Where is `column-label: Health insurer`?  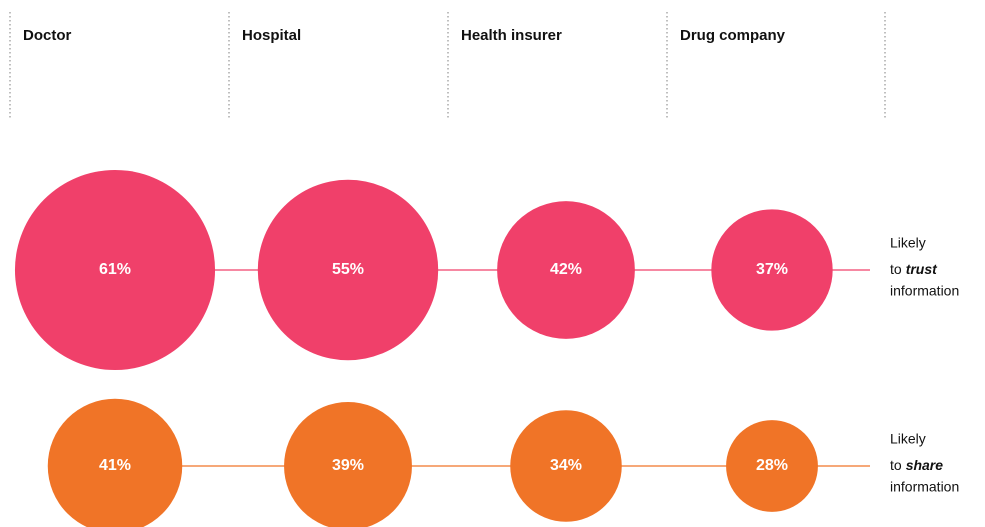 column-label: Health insurer is located at coordinates (511, 35).